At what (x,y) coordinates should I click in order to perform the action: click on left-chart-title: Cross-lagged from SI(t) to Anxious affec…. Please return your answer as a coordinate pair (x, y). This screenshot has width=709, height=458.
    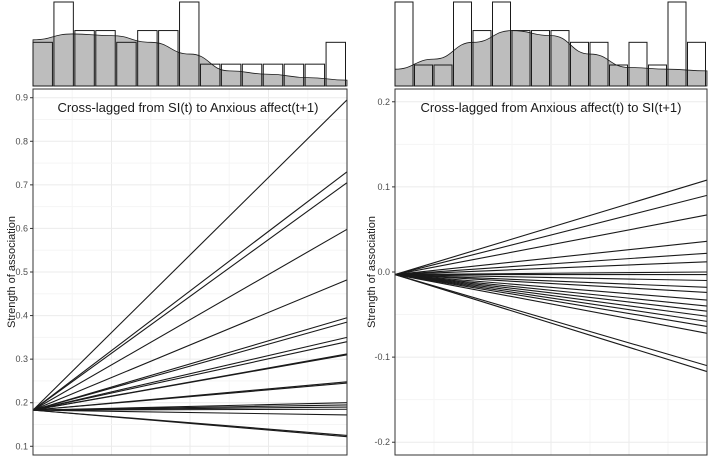
    Looking at the image, I should click on (188, 107).